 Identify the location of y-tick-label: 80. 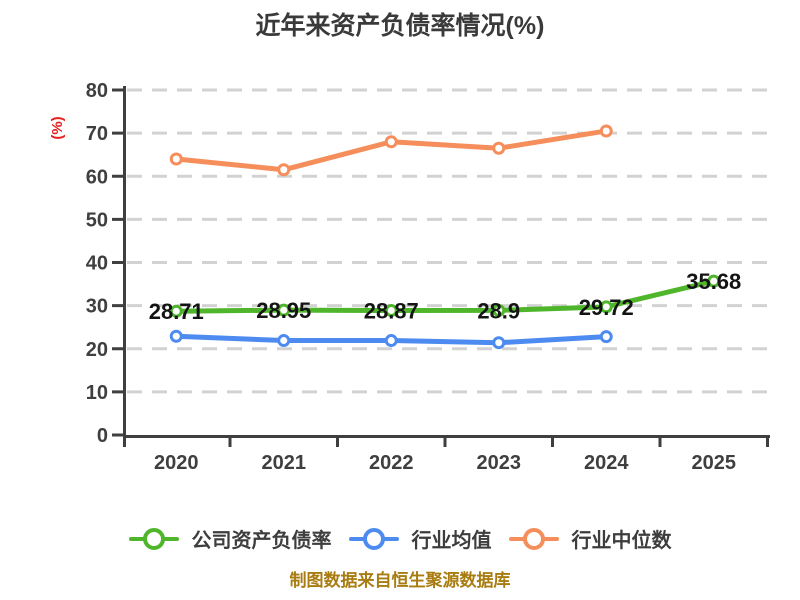
(97, 91).